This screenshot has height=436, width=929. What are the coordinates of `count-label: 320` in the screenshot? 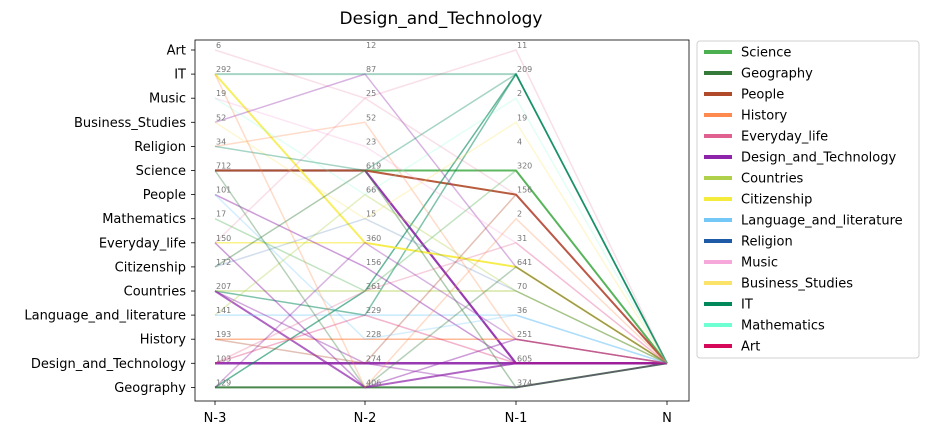 It's located at (524, 166).